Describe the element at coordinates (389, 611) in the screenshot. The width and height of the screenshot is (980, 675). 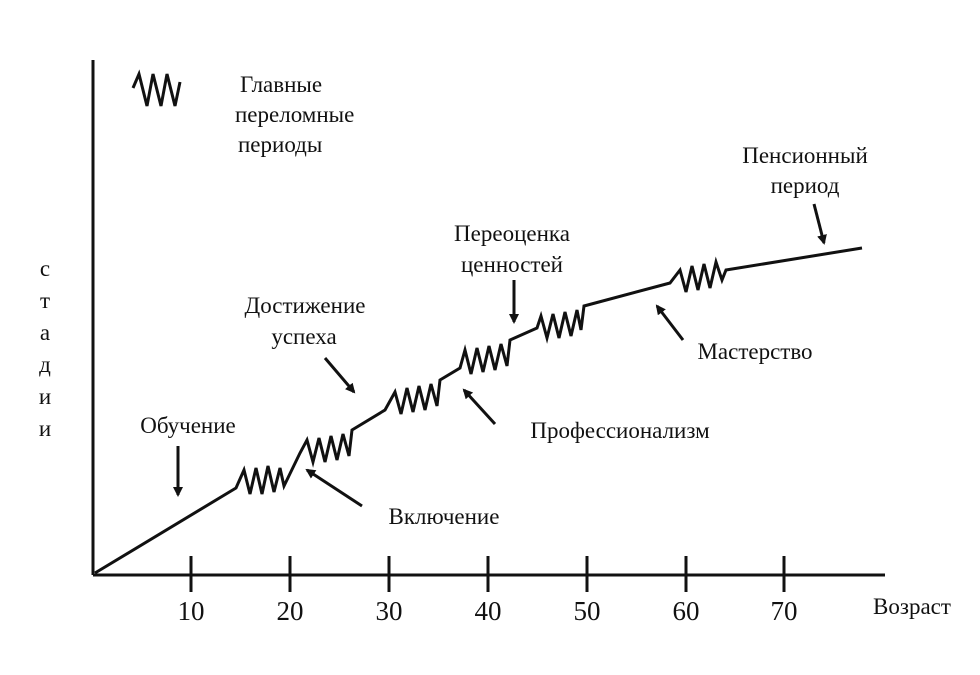
I see `tick-label-30: 30` at that location.